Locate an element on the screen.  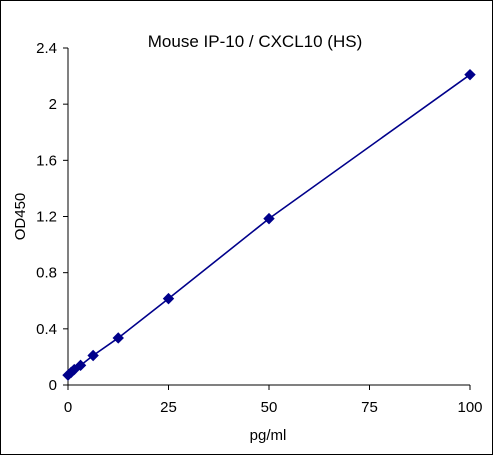
y-tick-label: 1.2 is located at coordinates (46, 217).